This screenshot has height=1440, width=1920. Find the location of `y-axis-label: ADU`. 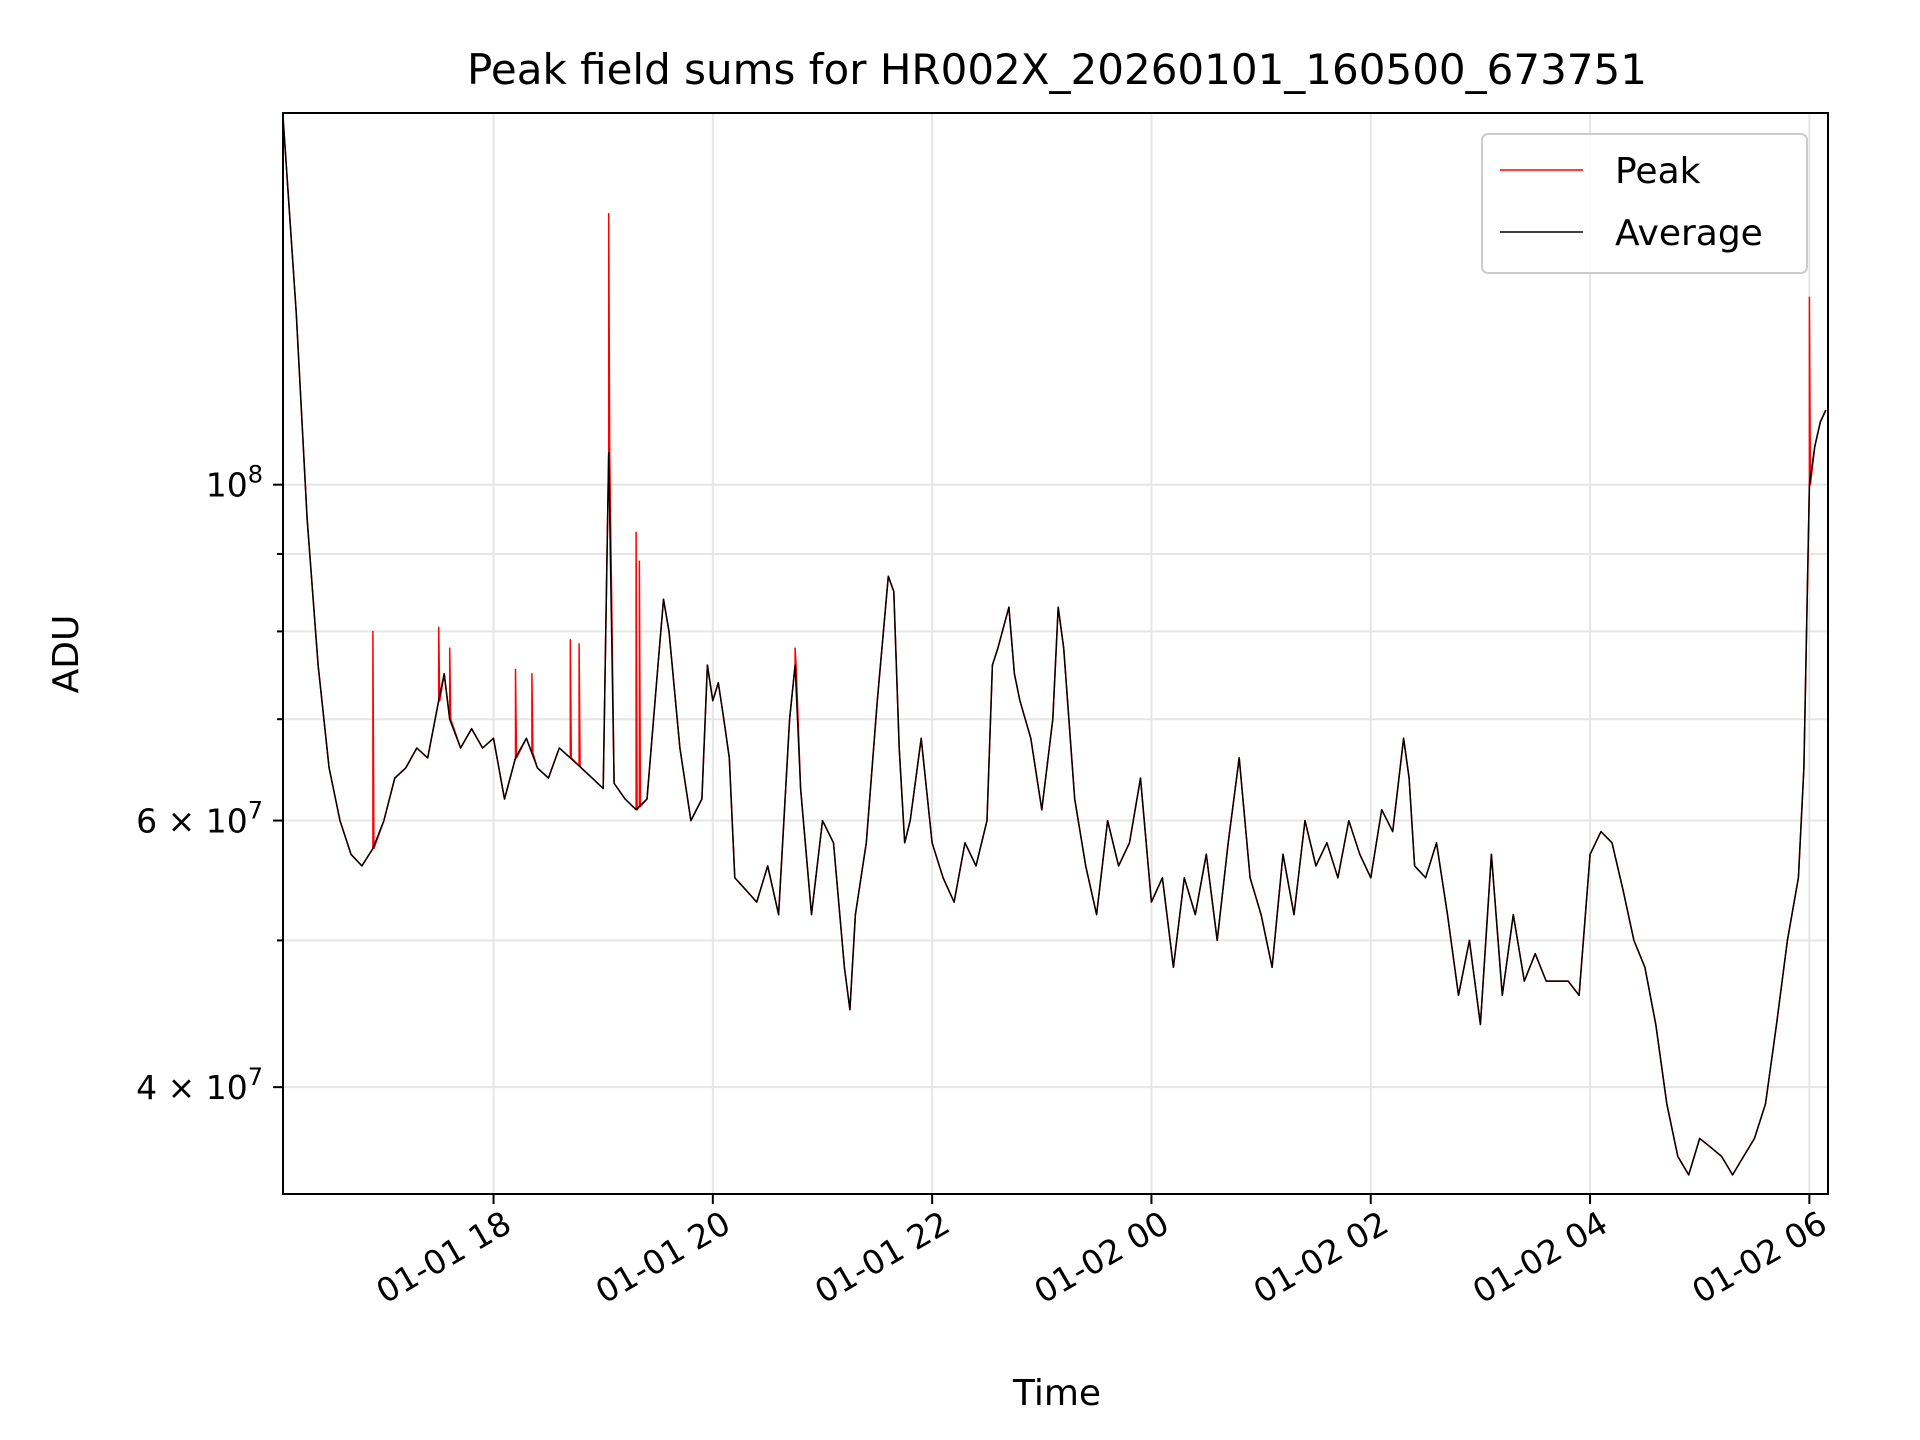

y-axis-label: ADU is located at coordinates (66, 654).